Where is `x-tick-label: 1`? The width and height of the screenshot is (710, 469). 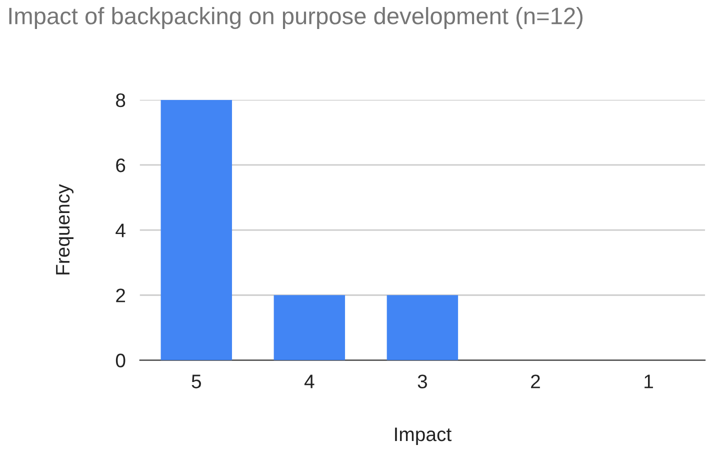
x-tick-label: 1 is located at coordinates (648, 381).